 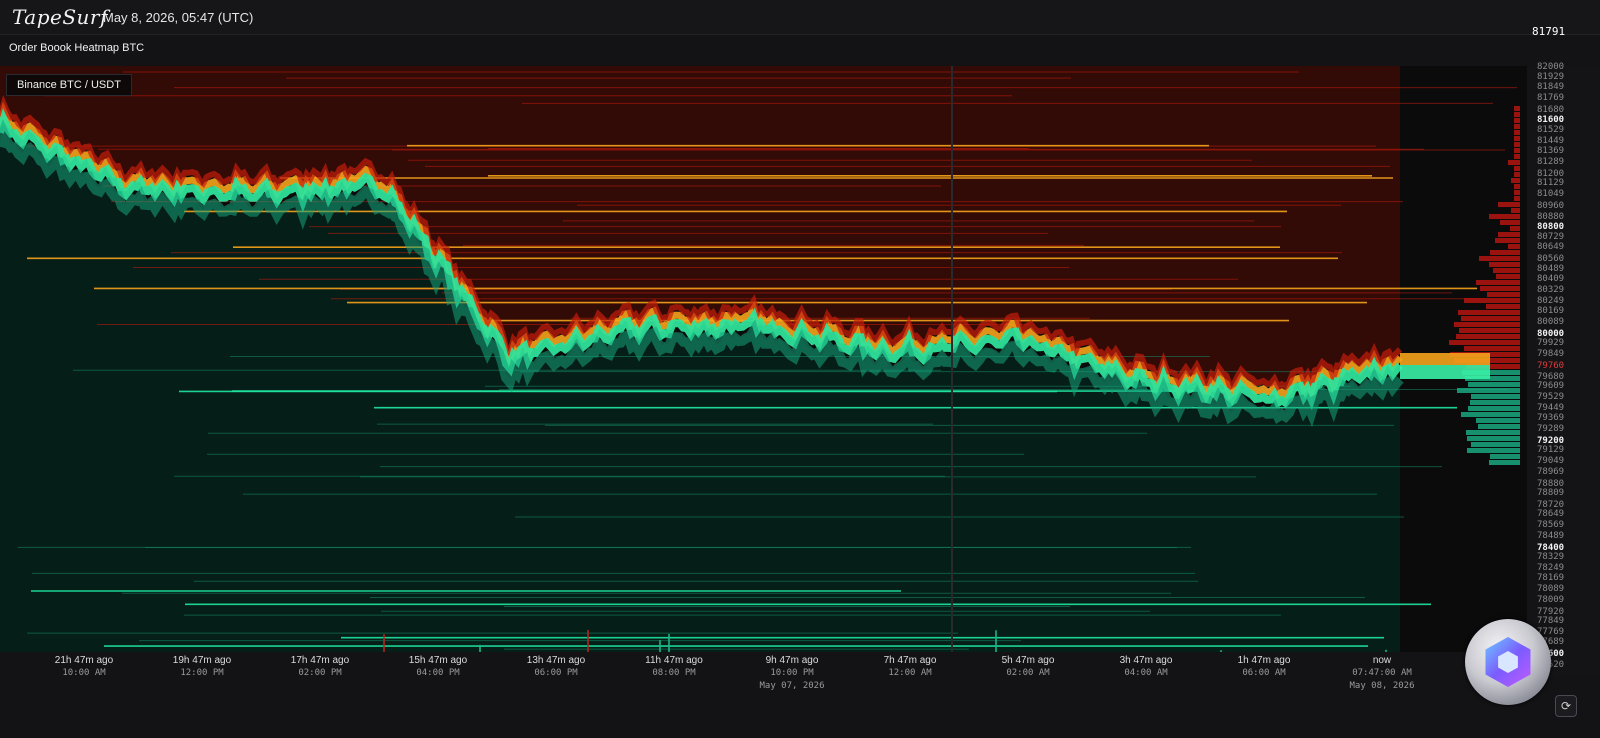 I want to click on price-tick: 79049, so click(x=1551, y=460).